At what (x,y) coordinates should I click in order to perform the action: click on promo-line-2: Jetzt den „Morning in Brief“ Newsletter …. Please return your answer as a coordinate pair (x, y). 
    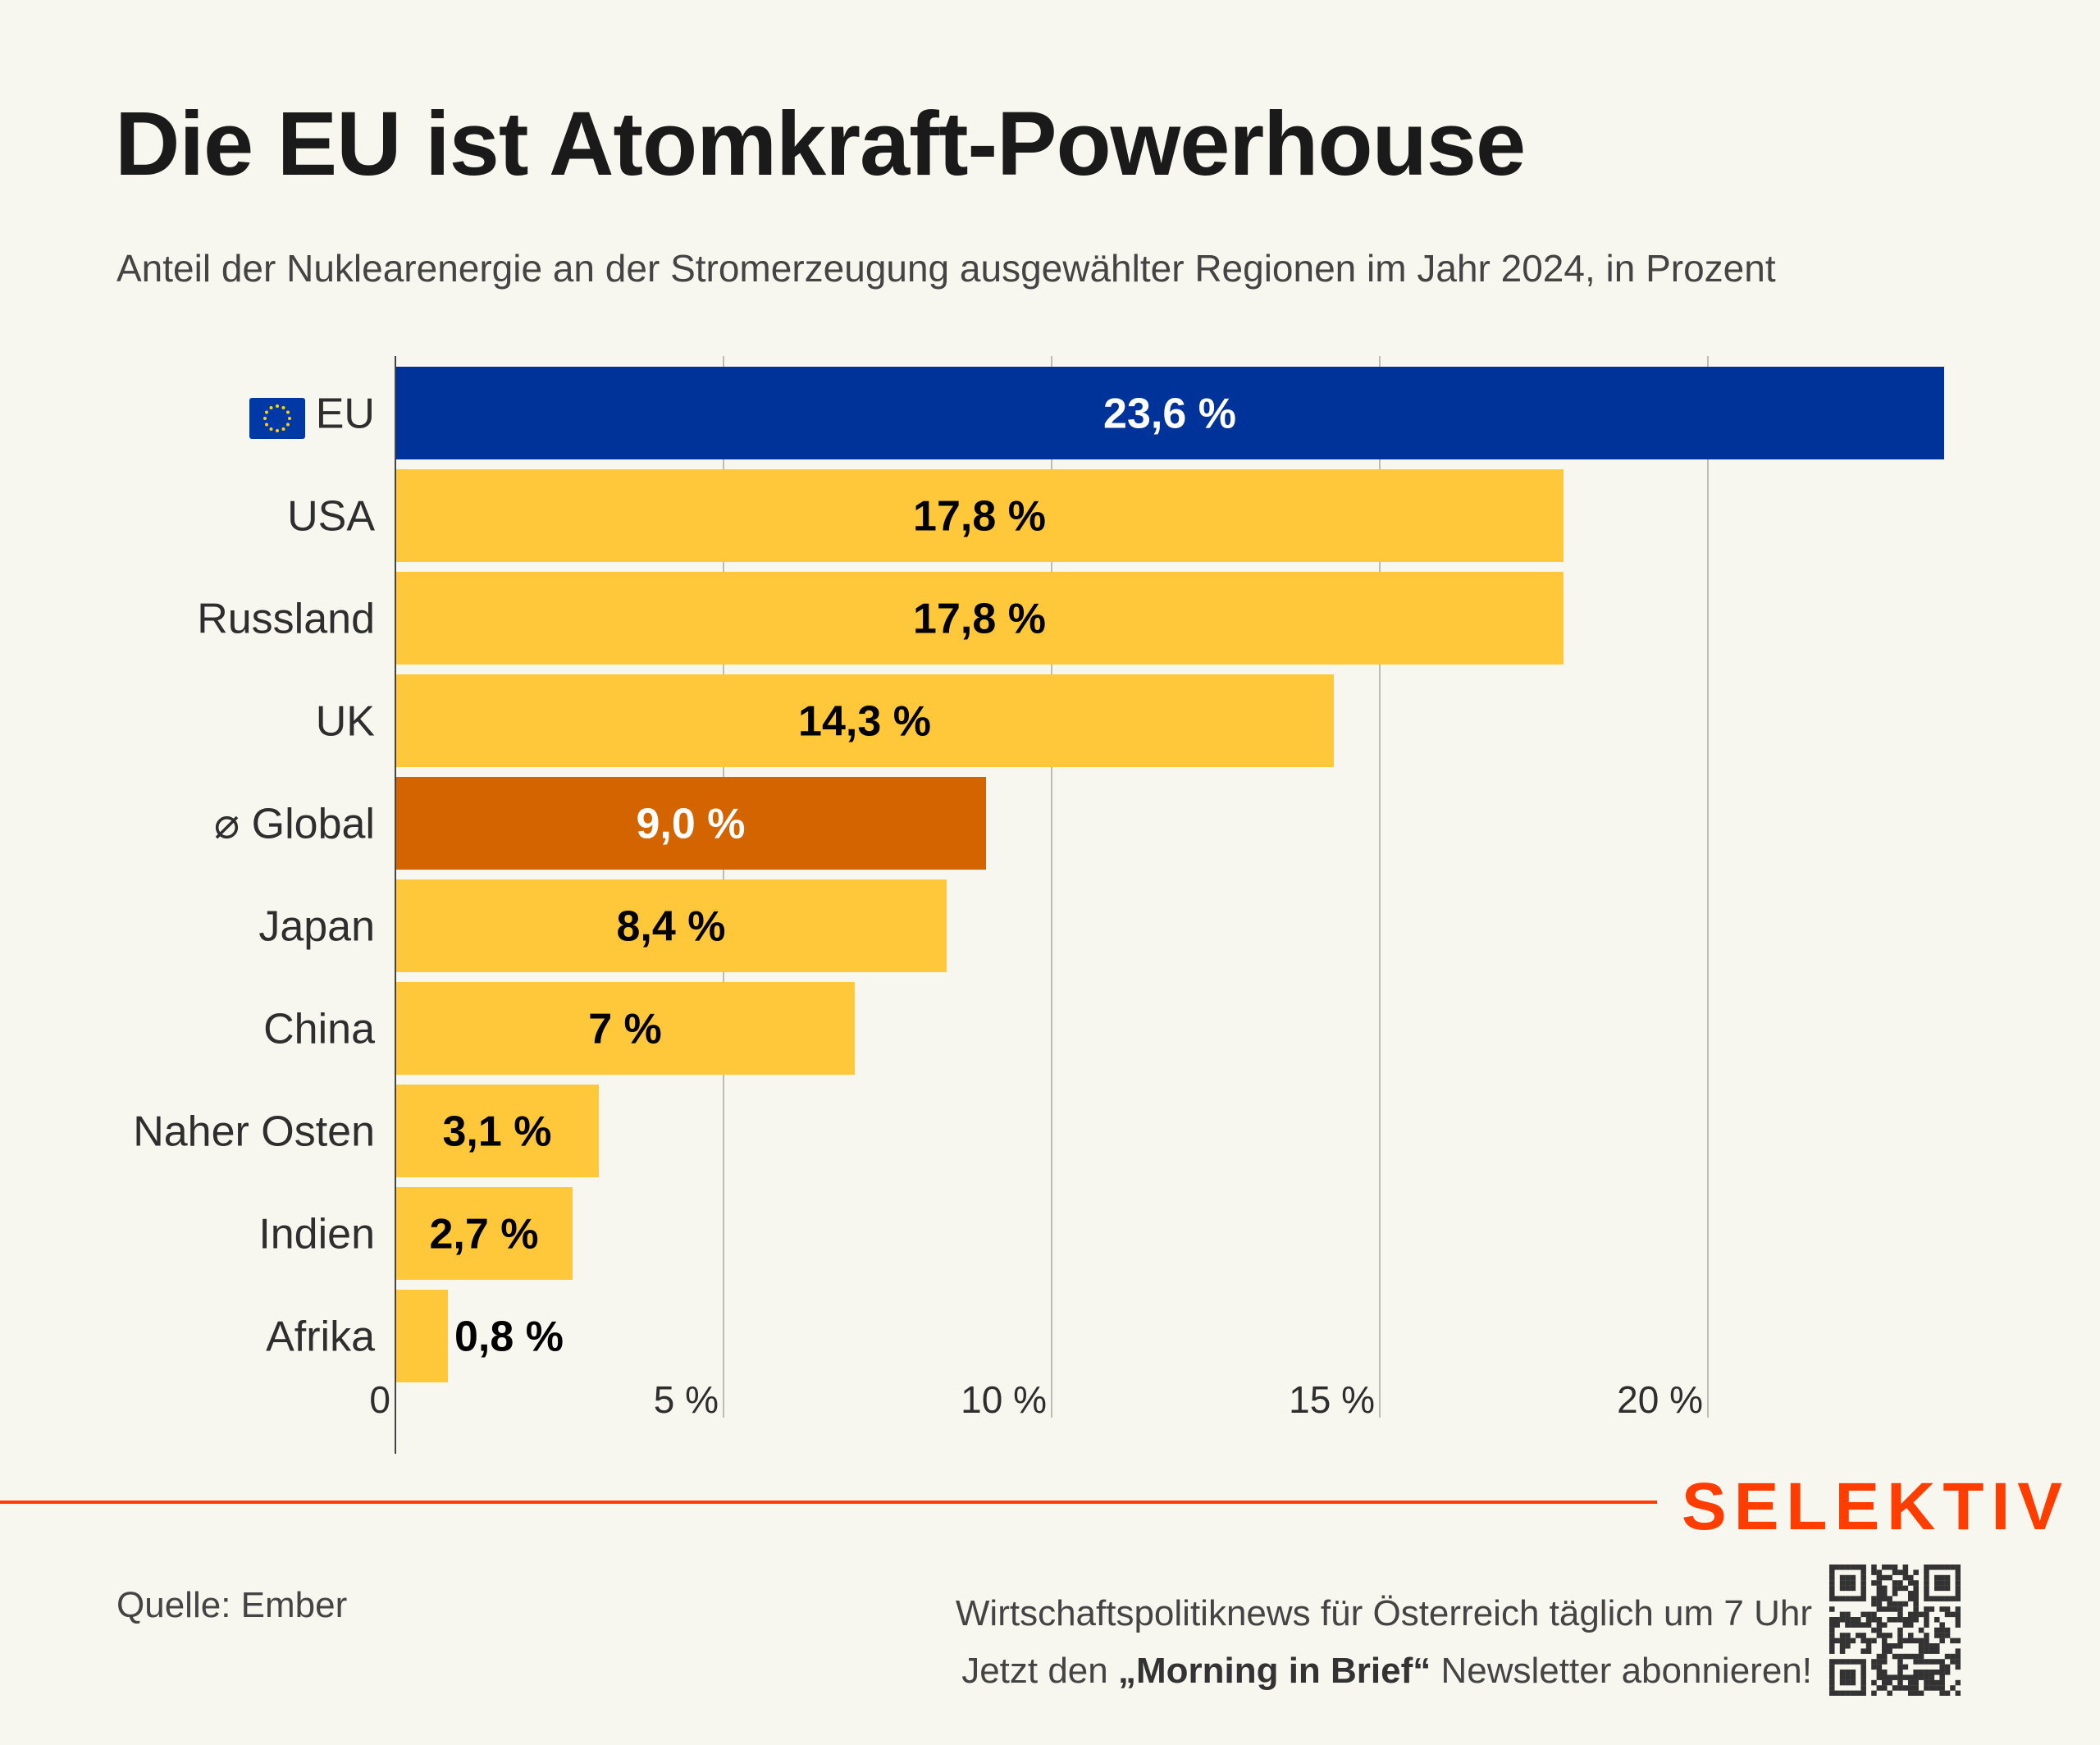
    Looking at the image, I should click on (1384, 1671).